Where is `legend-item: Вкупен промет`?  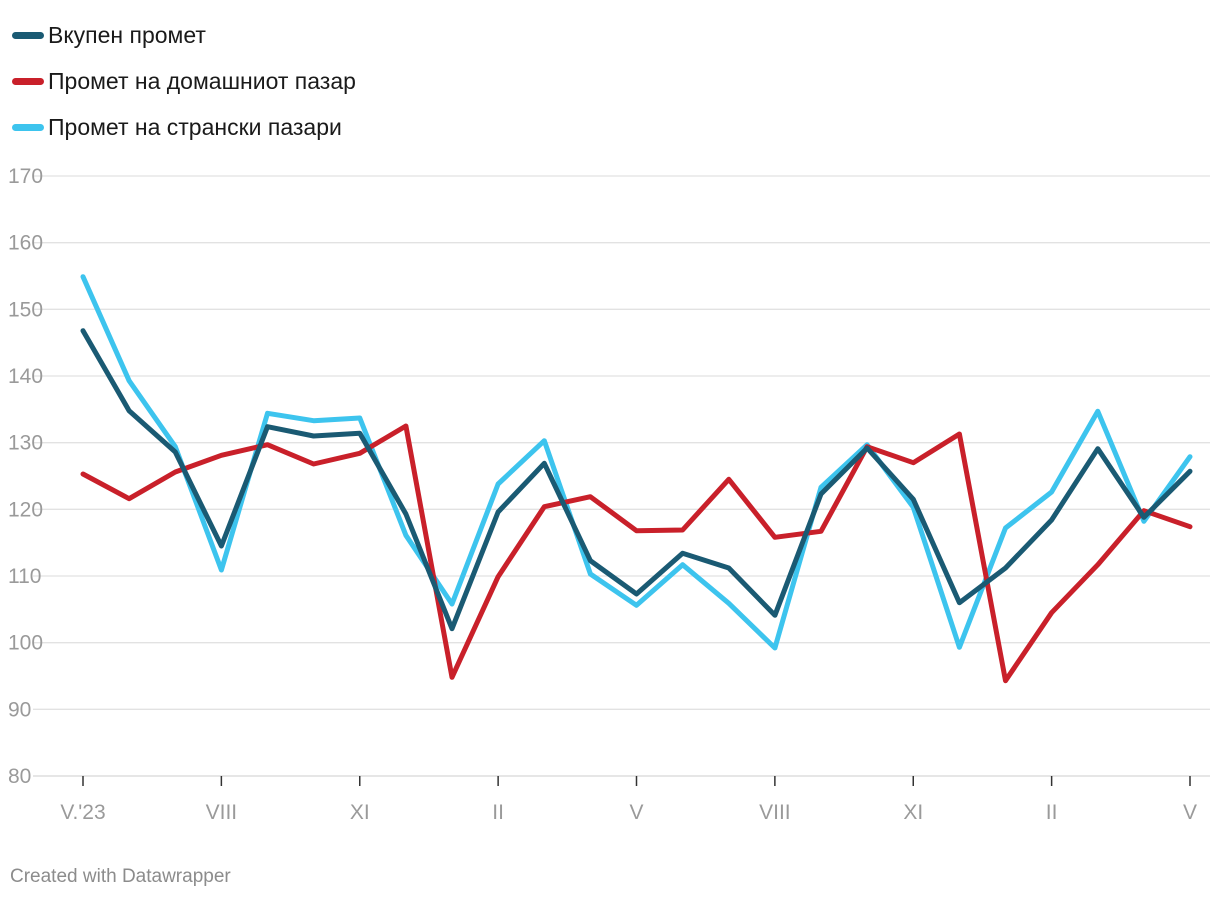
legend-item: Вкупен промет is located at coordinates (184, 35).